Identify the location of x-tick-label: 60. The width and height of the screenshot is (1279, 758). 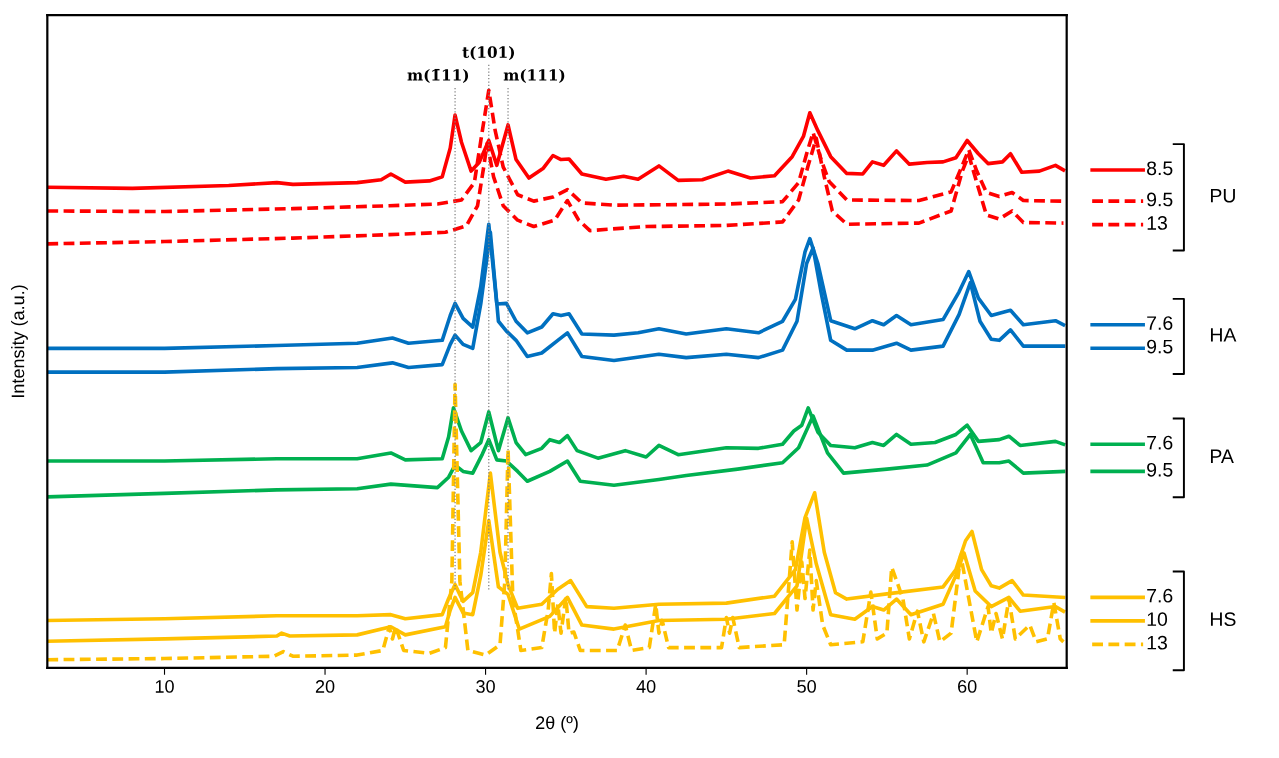
(967, 686).